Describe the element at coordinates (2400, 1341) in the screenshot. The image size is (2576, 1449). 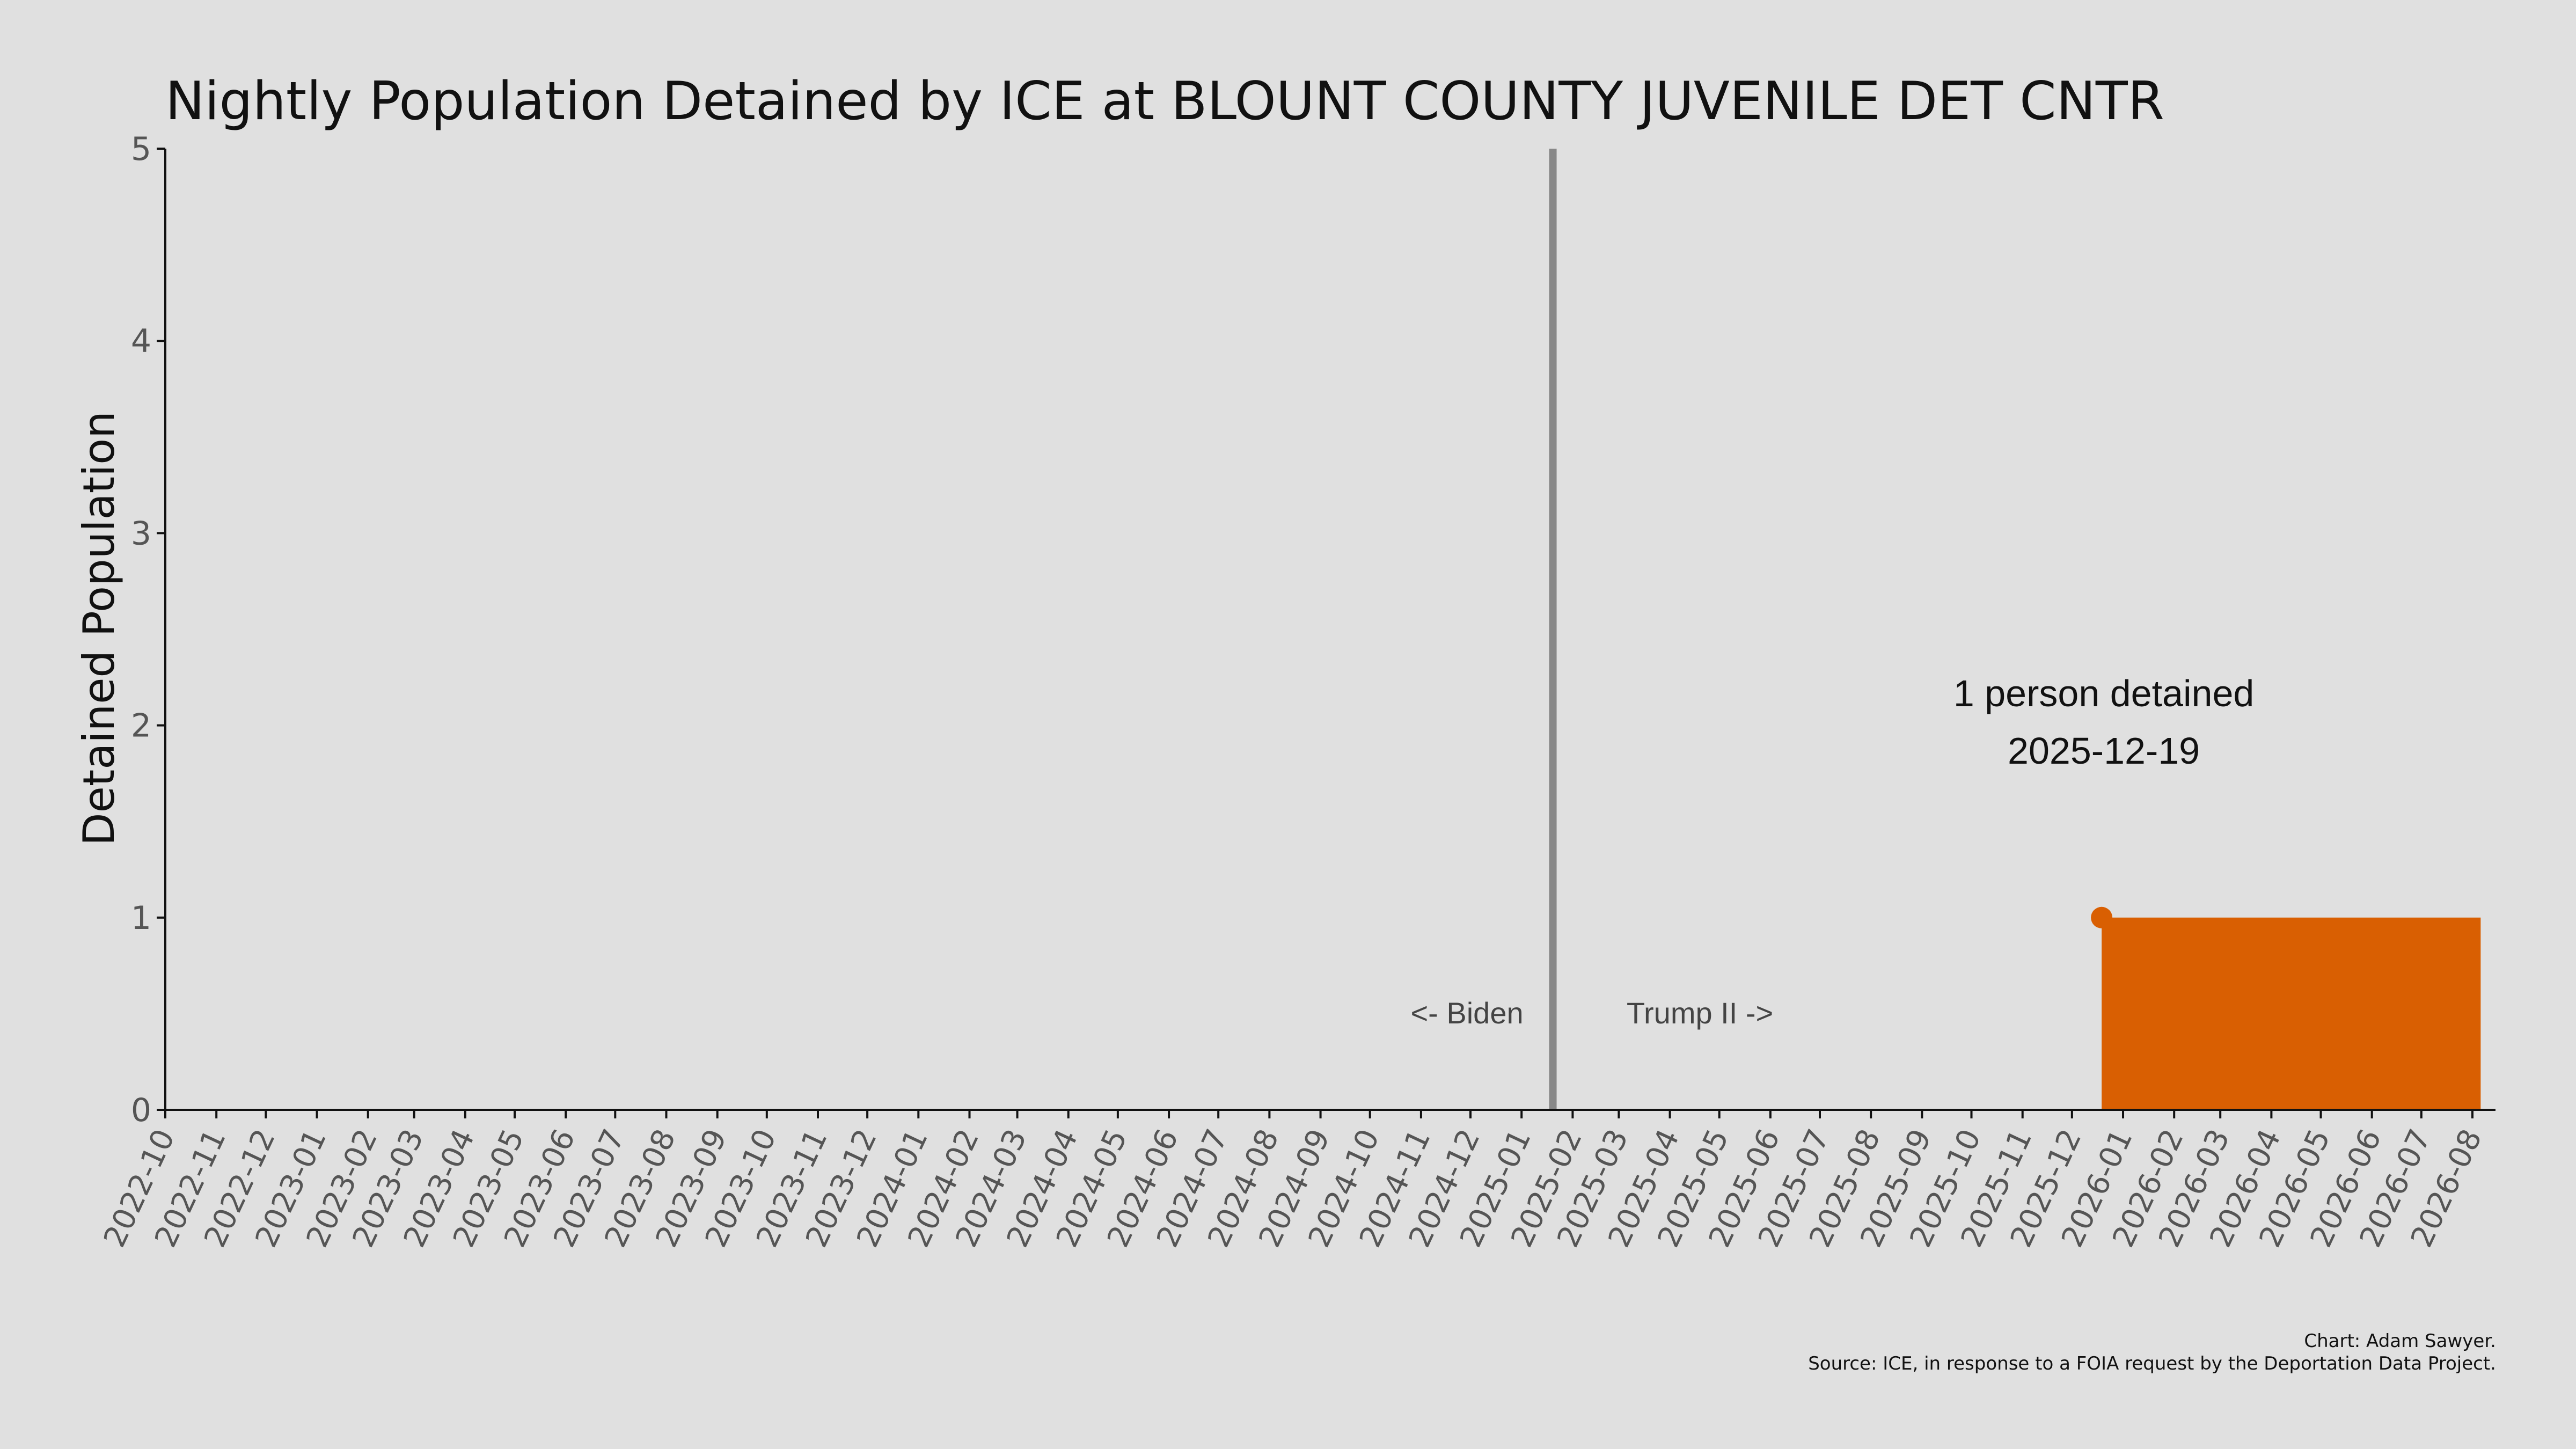
I see `caption-credit: Chart: Adam Sawyer.` at that location.